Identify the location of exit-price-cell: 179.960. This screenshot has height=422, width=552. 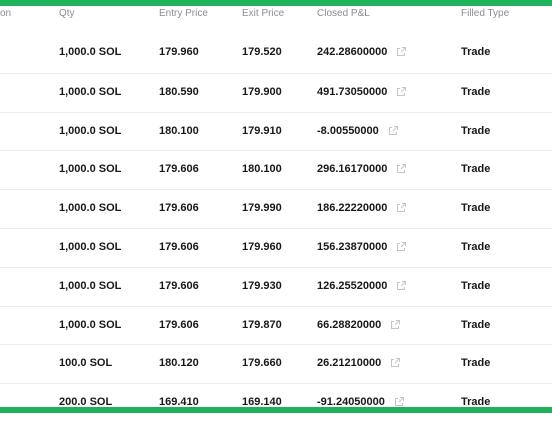
(262, 246).